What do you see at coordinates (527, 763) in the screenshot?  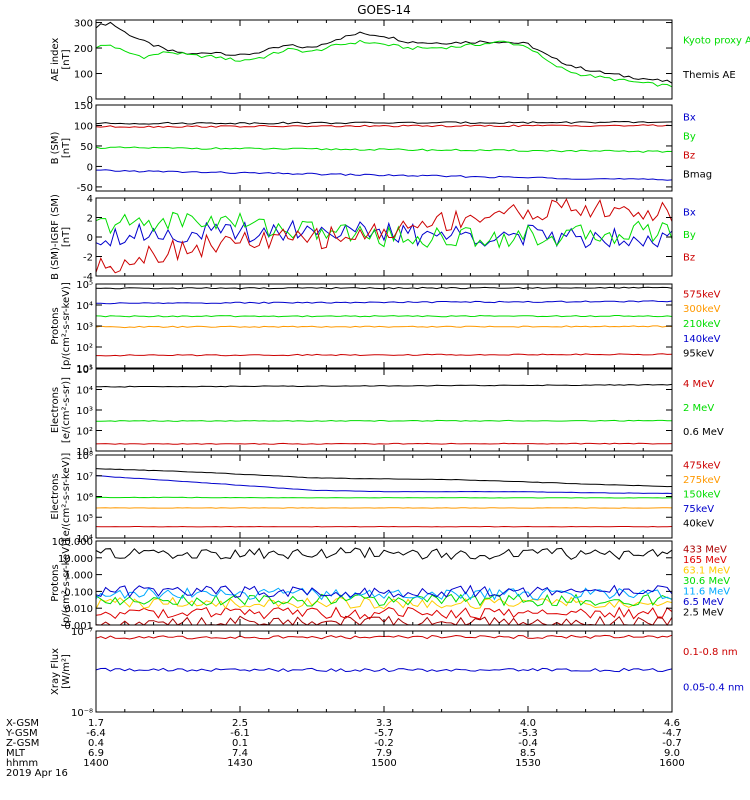 I see `x-tick-label: 1530` at bounding box center [527, 763].